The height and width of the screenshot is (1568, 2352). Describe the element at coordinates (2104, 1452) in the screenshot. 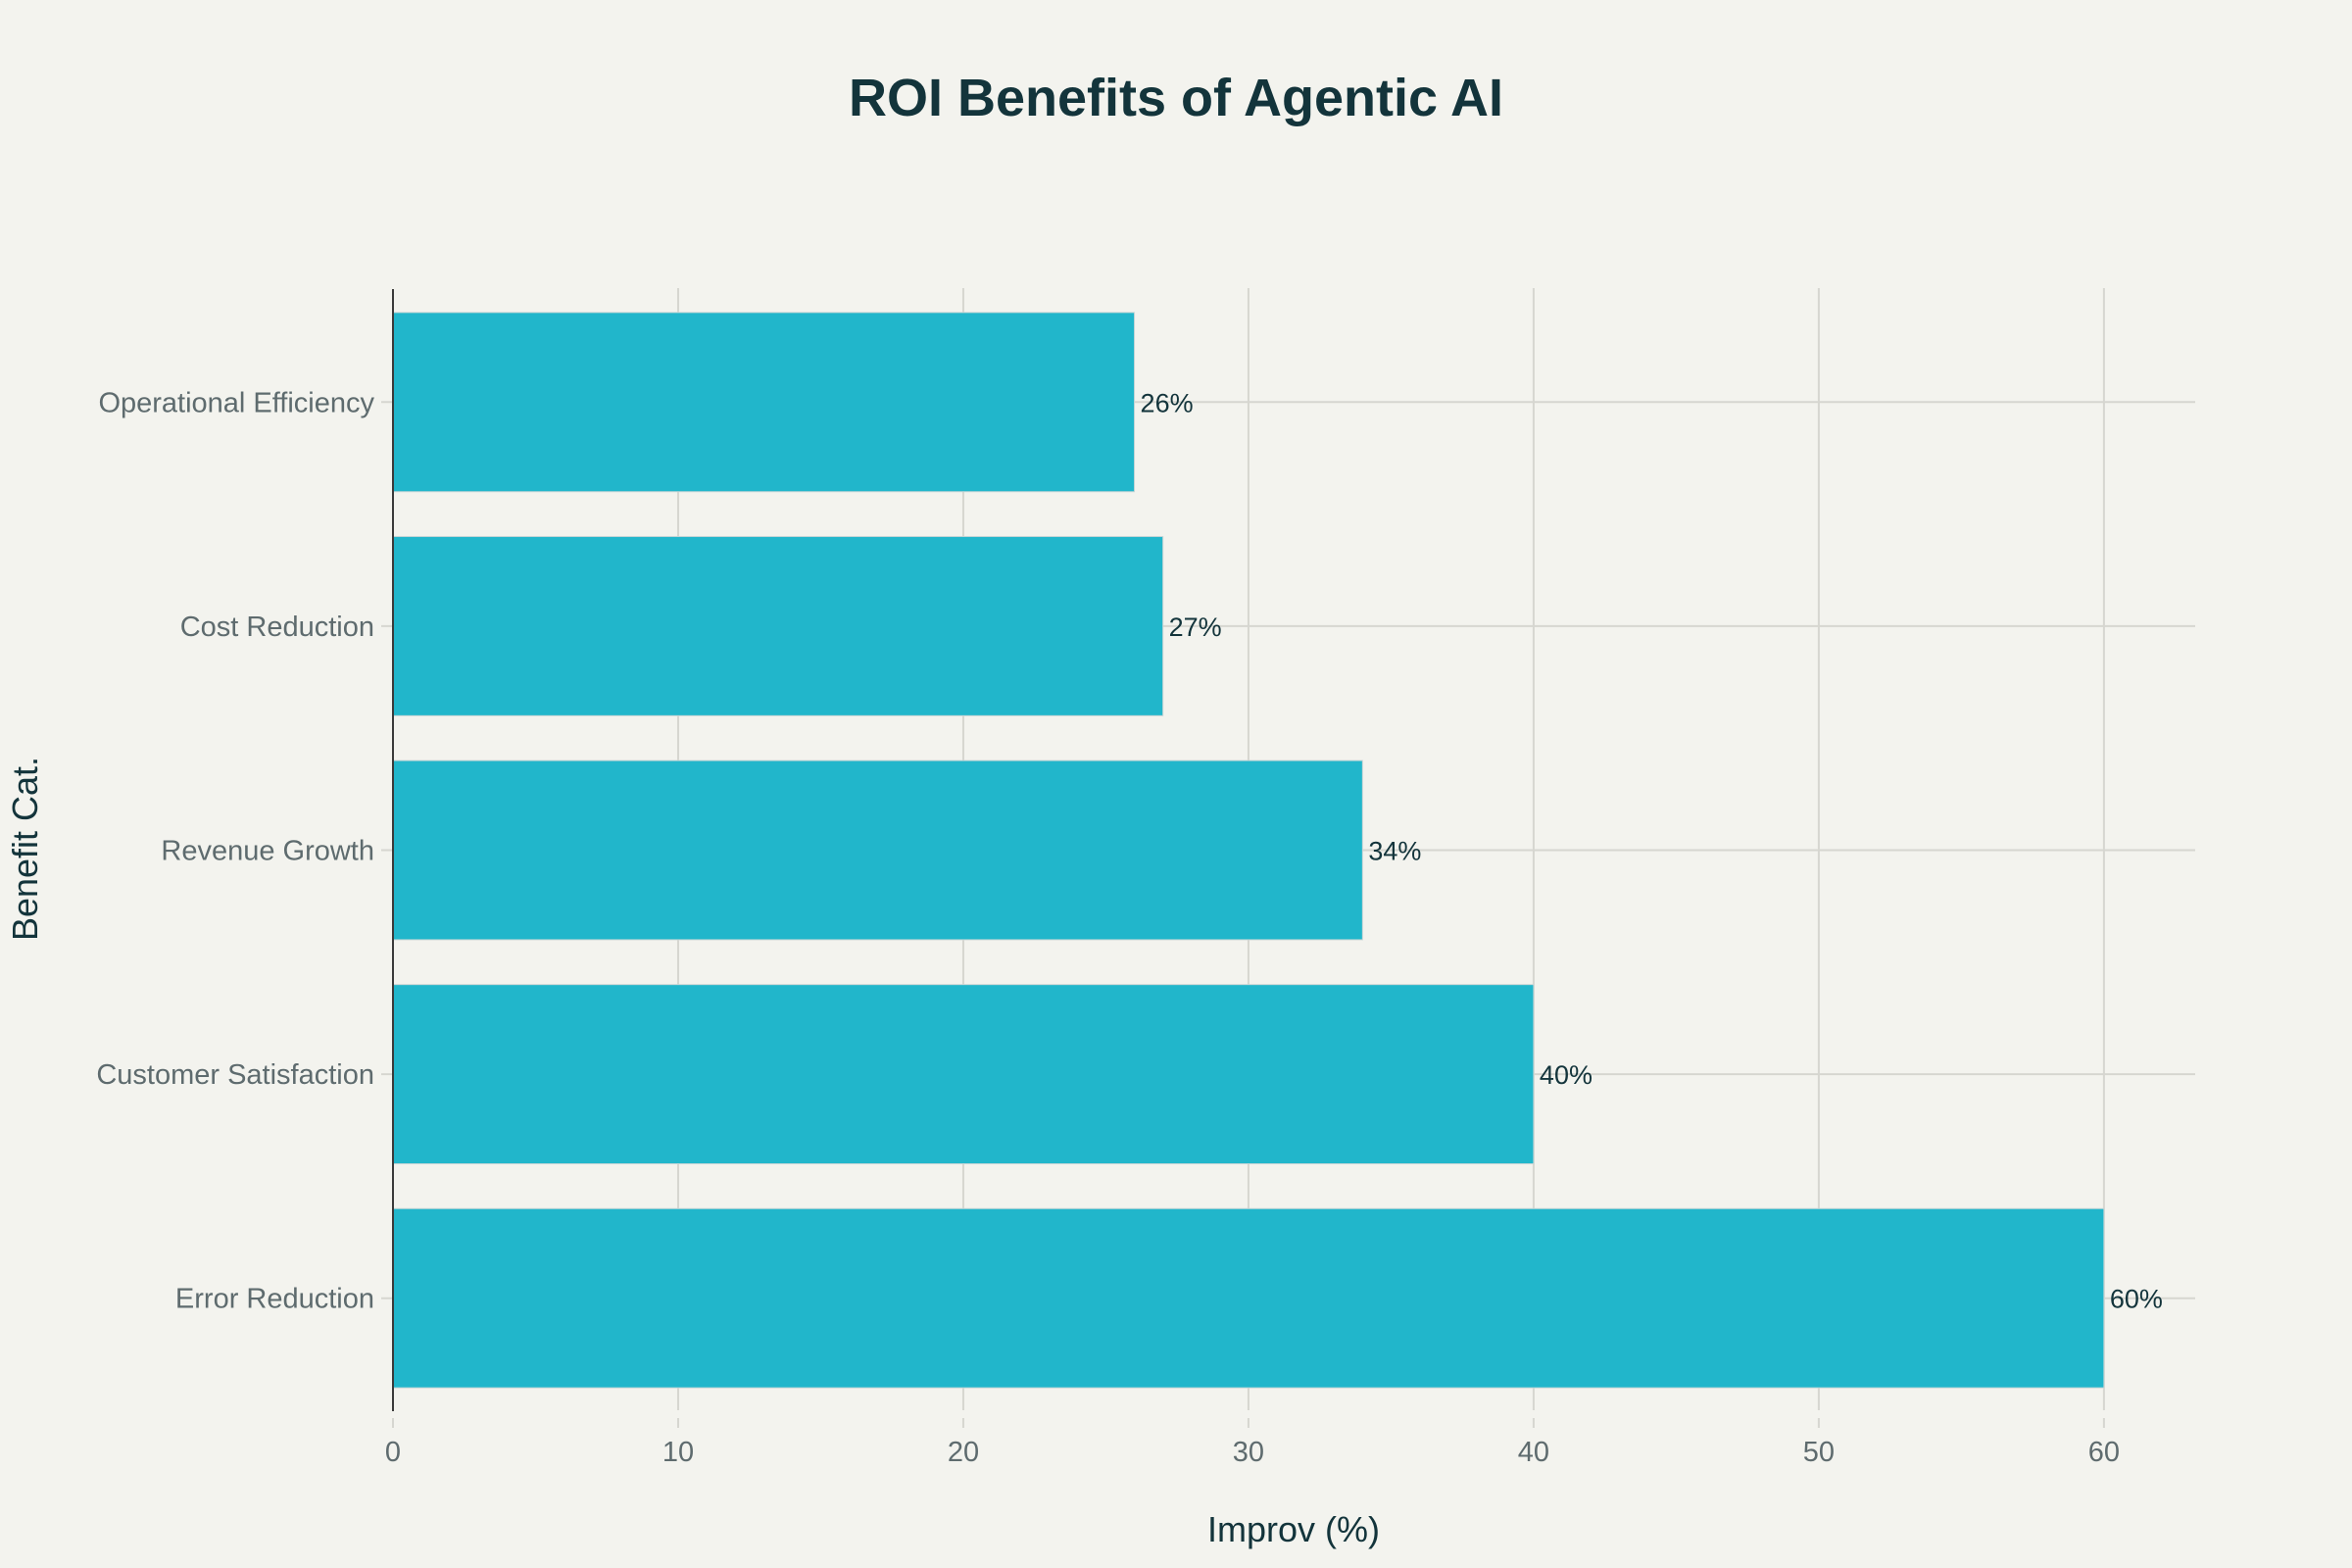

I see `x-tick-label: 60` at that location.